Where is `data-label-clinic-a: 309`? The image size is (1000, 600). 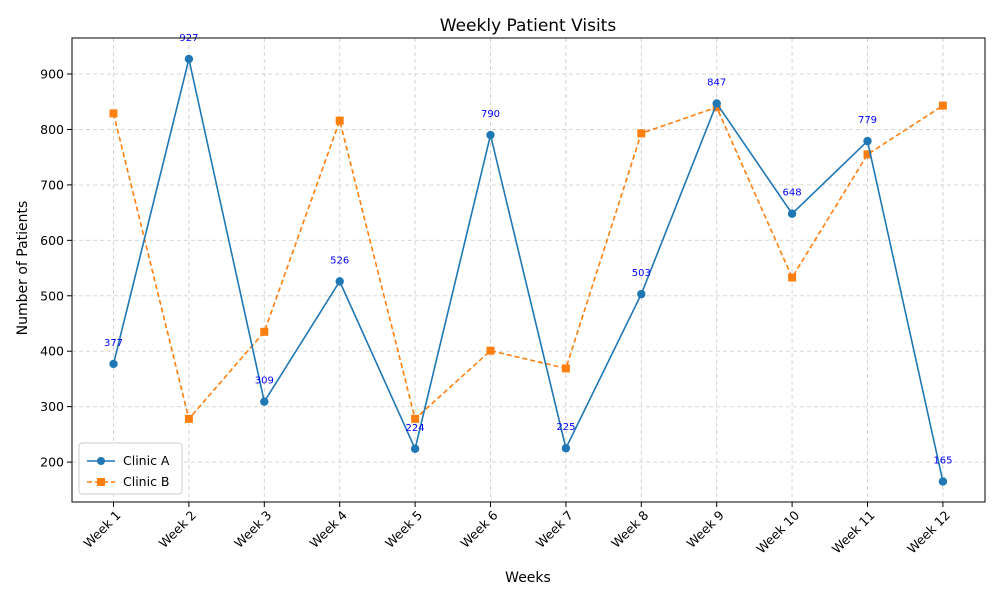
data-label-clinic-a: 309 is located at coordinates (264, 381).